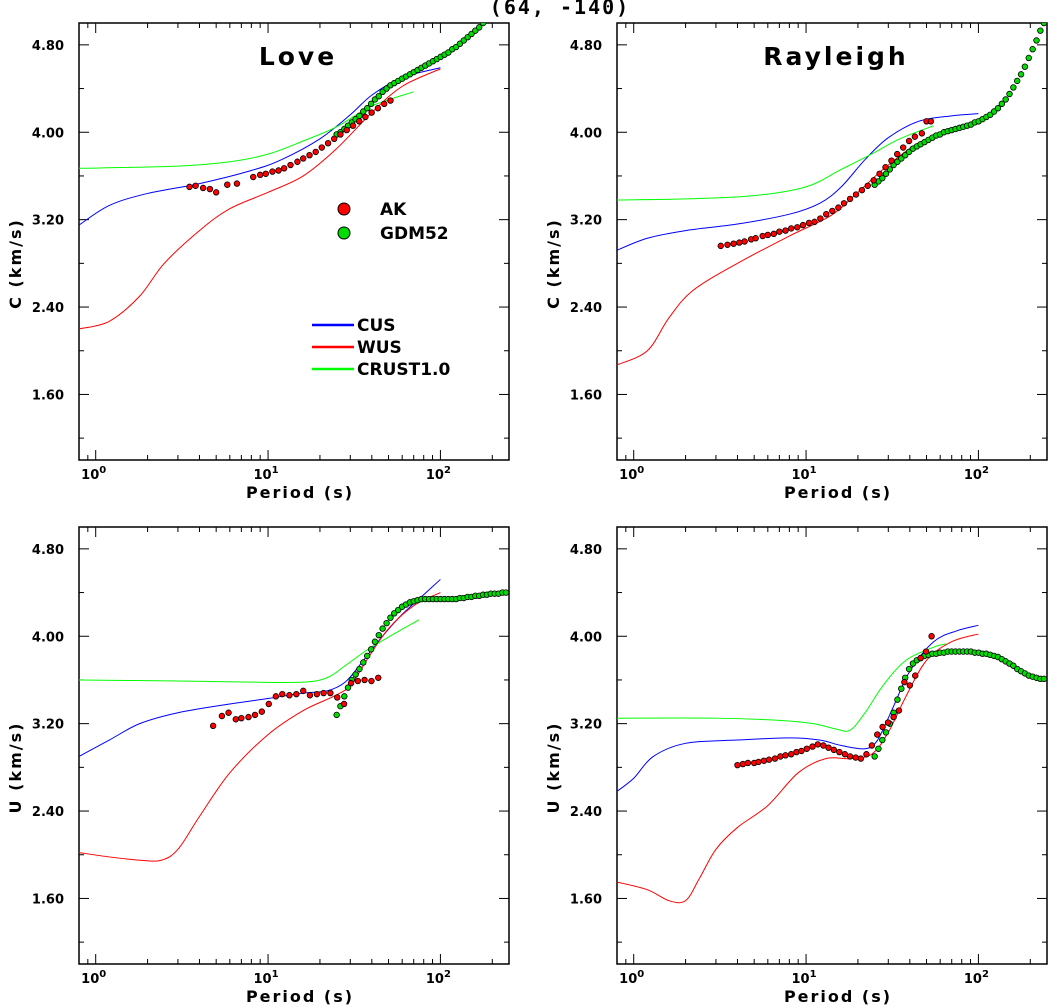 The image size is (1051, 1007). I want to click on plot-data, so click(283, 176).